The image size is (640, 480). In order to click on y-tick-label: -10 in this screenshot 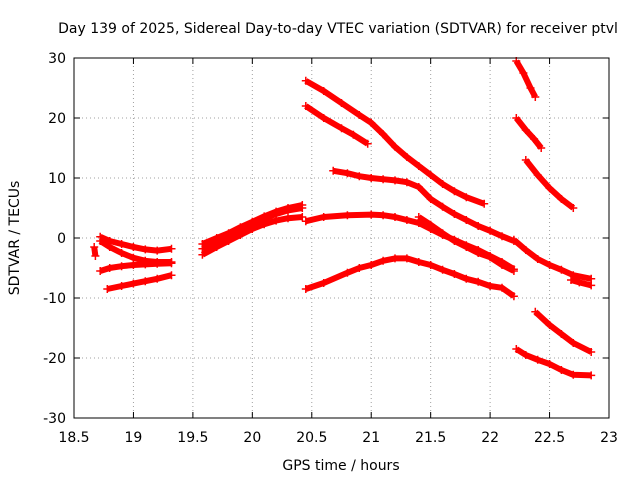, I will do `click(54, 299)`.